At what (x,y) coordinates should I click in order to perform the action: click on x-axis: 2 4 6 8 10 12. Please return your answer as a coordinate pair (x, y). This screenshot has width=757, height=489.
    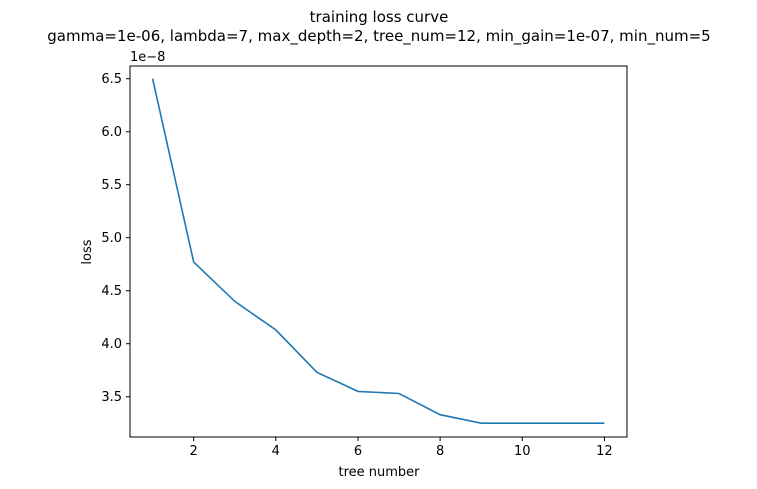
    Looking at the image, I should click on (401, 448).